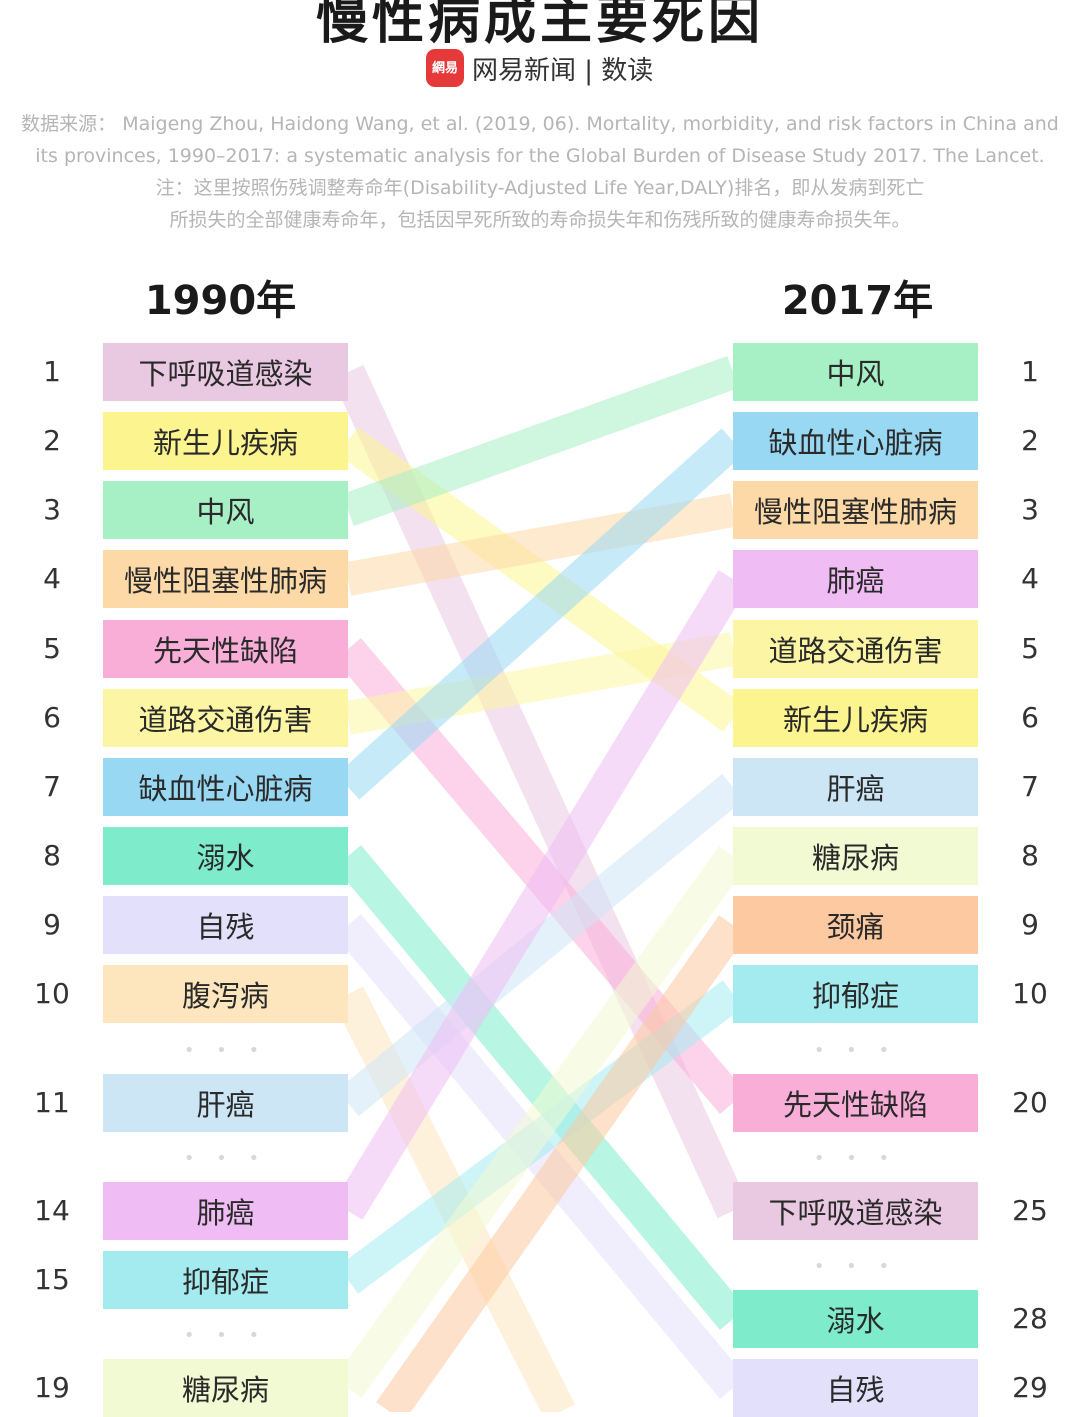 The height and width of the screenshot is (1417, 1080). Describe the element at coordinates (52, 1279) in the screenshot. I see `left-rank-number: 15` at that location.